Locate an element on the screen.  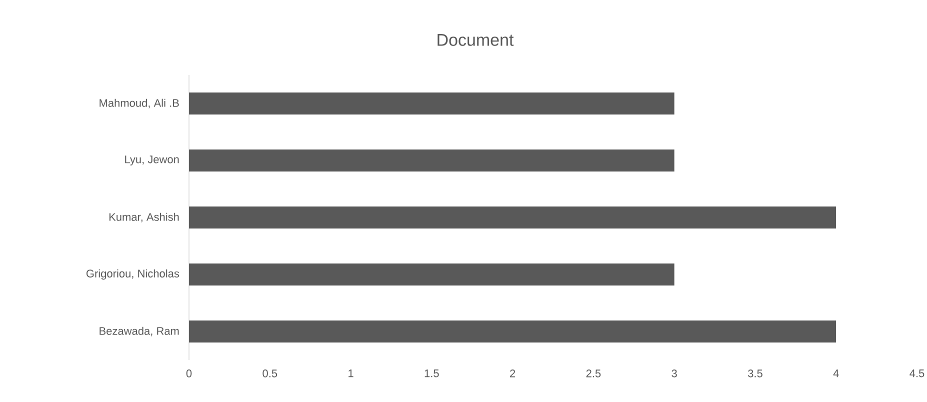
x-tick-label: 2 is located at coordinates (513, 374).